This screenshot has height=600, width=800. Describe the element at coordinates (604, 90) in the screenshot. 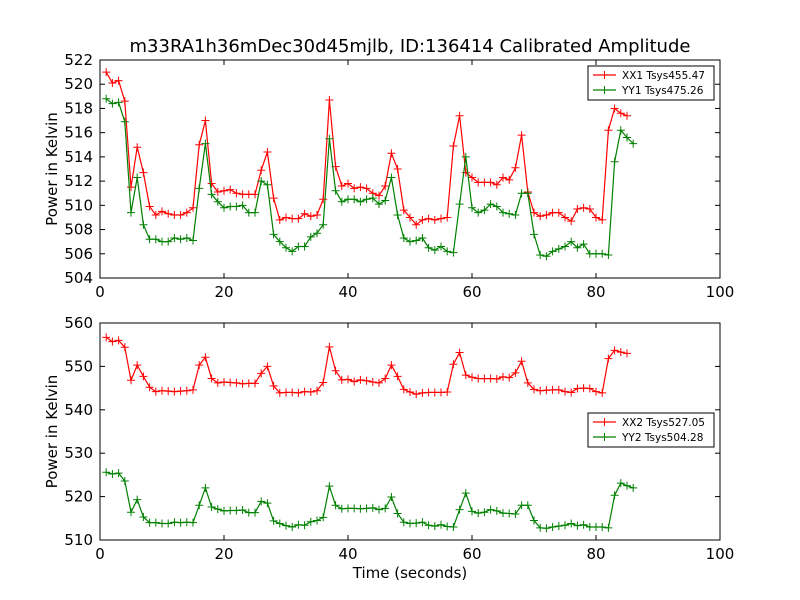

I see `legend-marker` at that location.